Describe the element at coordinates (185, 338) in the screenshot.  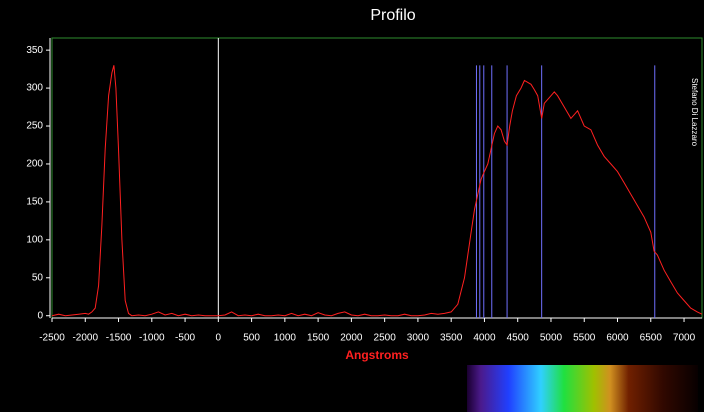
I see `x-tick-label: -500` at that location.